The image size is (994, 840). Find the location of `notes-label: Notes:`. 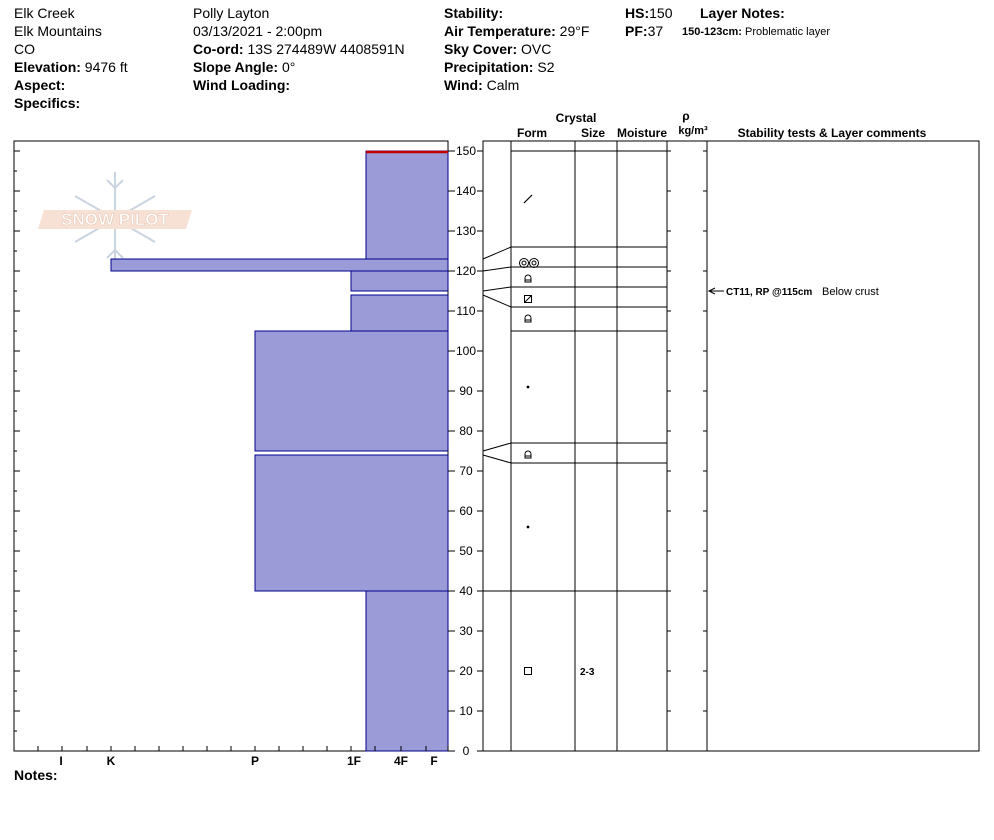

notes-label: Notes: is located at coordinates (36, 775).